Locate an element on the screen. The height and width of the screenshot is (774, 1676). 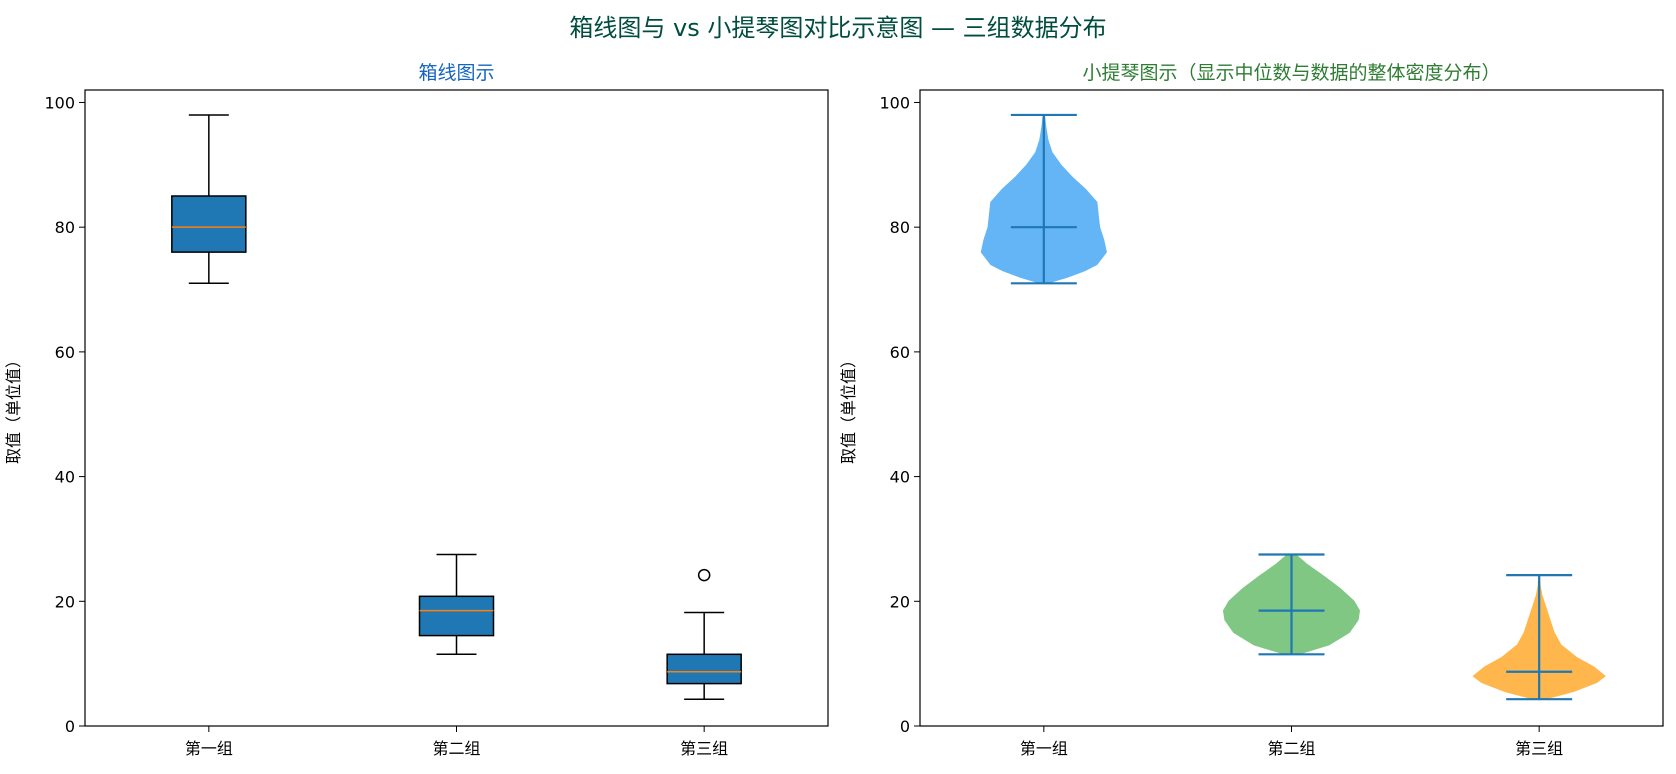
outlier-point is located at coordinates (704, 575).